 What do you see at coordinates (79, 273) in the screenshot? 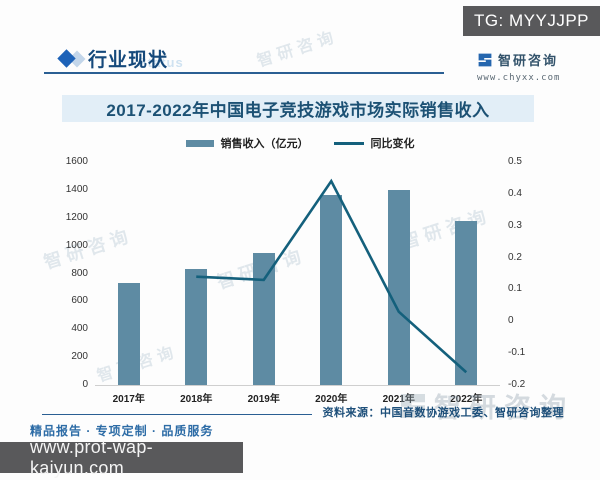
I see `y-axis-tick-left: 800` at bounding box center [79, 273].